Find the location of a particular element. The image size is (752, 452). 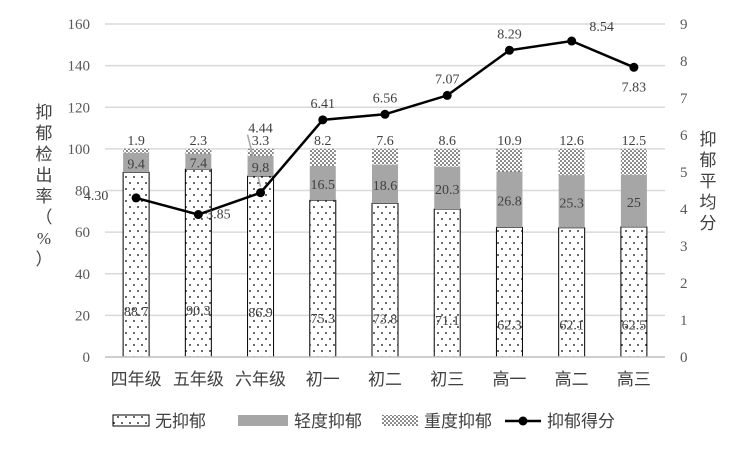

x-tick-label: 六年级 is located at coordinates (260, 379).